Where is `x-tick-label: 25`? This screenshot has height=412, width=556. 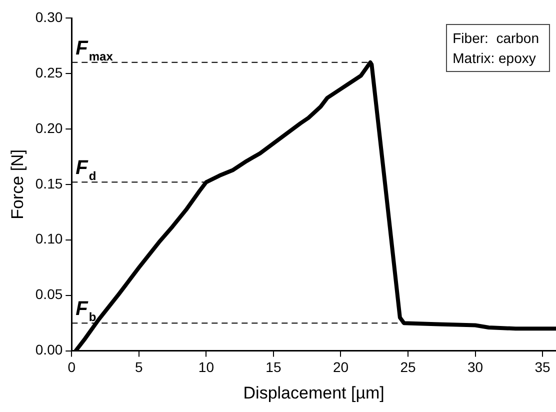 x-tick-label: 25 is located at coordinates (408, 367).